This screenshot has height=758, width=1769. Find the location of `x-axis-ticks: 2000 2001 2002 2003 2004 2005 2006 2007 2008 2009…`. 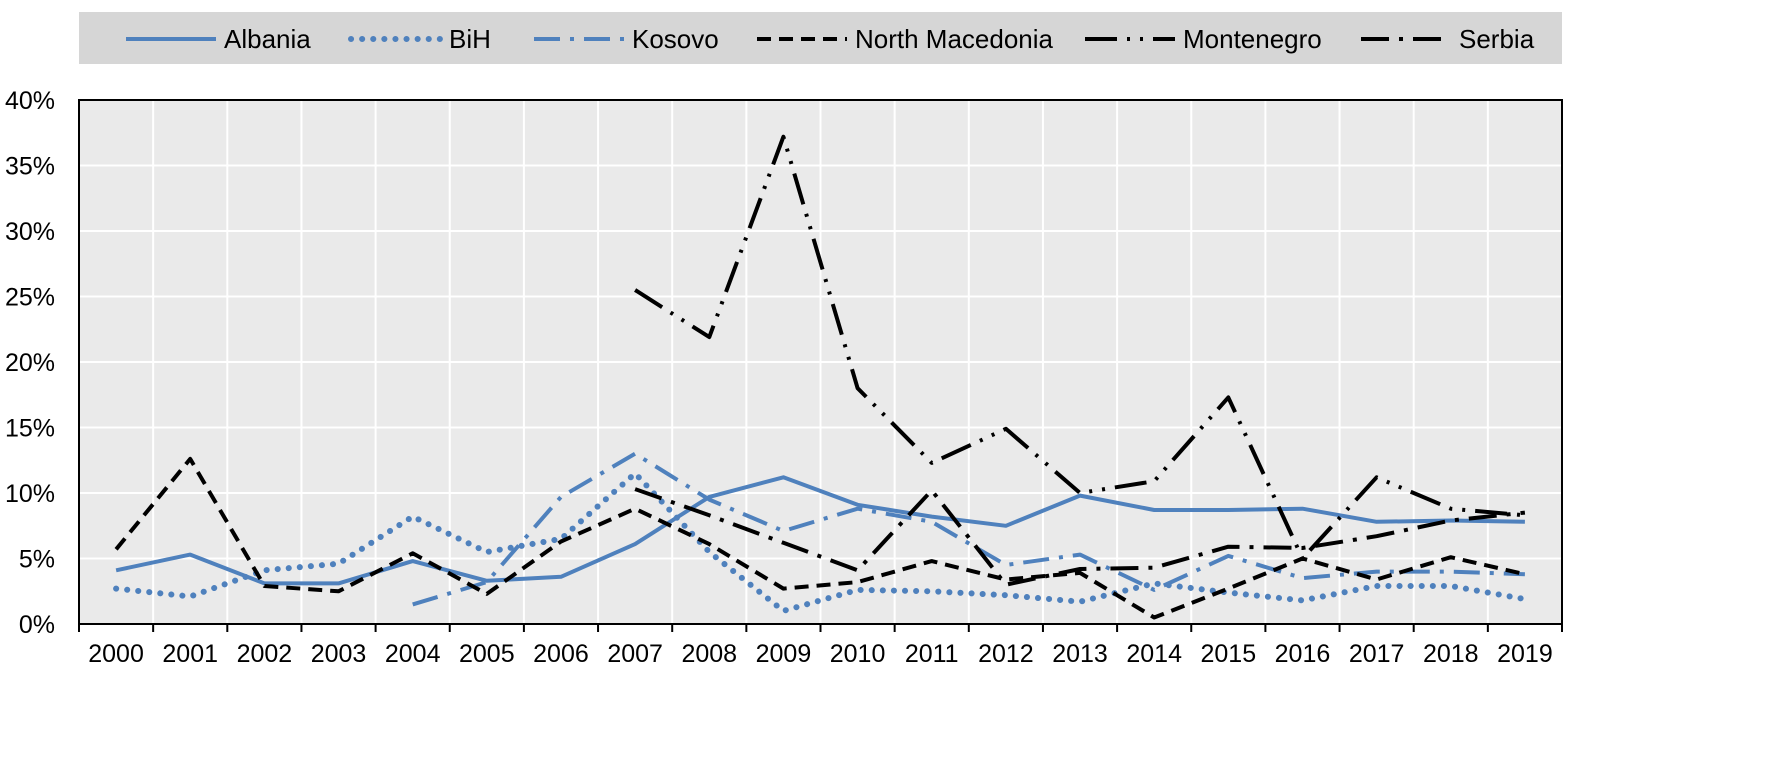

x-axis-ticks: 2000 2001 2002 2003 2004 2005 2006 2007 2008 2009… is located at coordinates (820, 646).